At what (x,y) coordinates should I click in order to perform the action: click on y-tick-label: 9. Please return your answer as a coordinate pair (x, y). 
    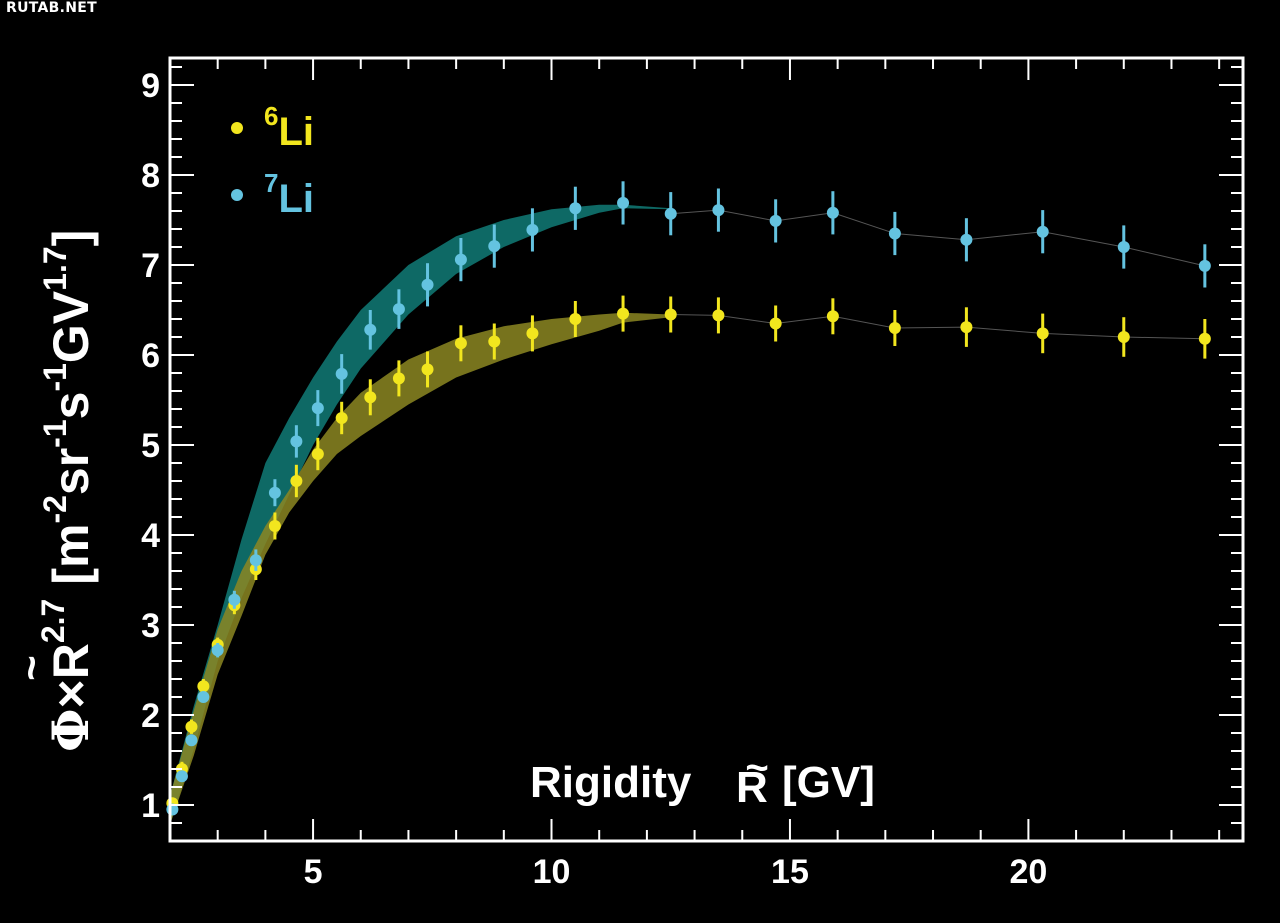
    Looking at the image, I should click on (150, 86).